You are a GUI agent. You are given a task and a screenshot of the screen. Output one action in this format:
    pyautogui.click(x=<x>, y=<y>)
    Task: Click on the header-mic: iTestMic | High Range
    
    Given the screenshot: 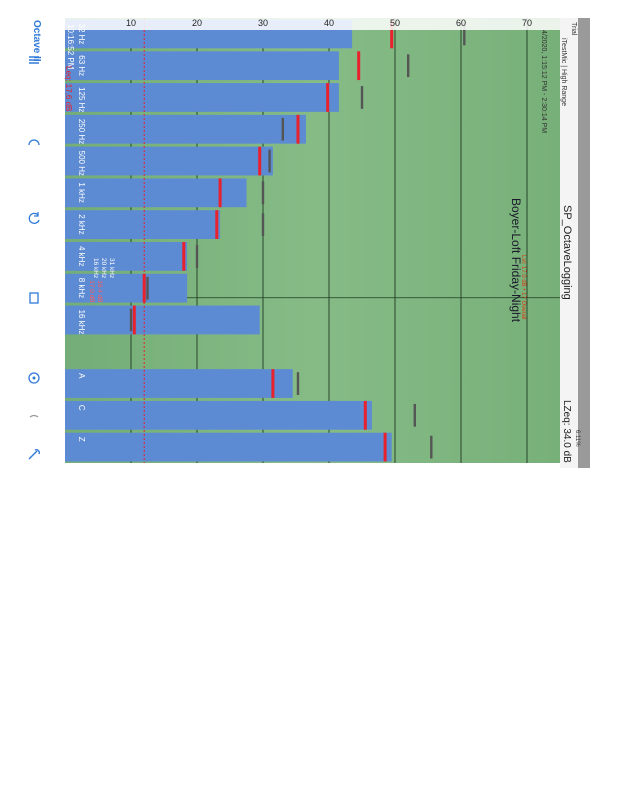 What is the action you would take?
    pyautogui.click(x=563, y=72)
    